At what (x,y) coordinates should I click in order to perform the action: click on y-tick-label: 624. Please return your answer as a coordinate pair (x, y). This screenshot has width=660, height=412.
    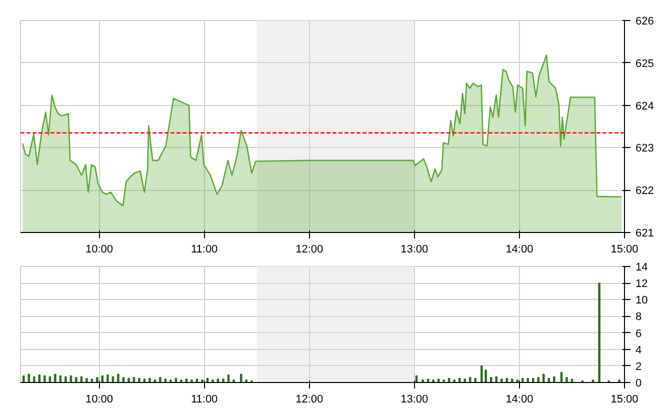
    Looking at the image, I should click on (645, 106).